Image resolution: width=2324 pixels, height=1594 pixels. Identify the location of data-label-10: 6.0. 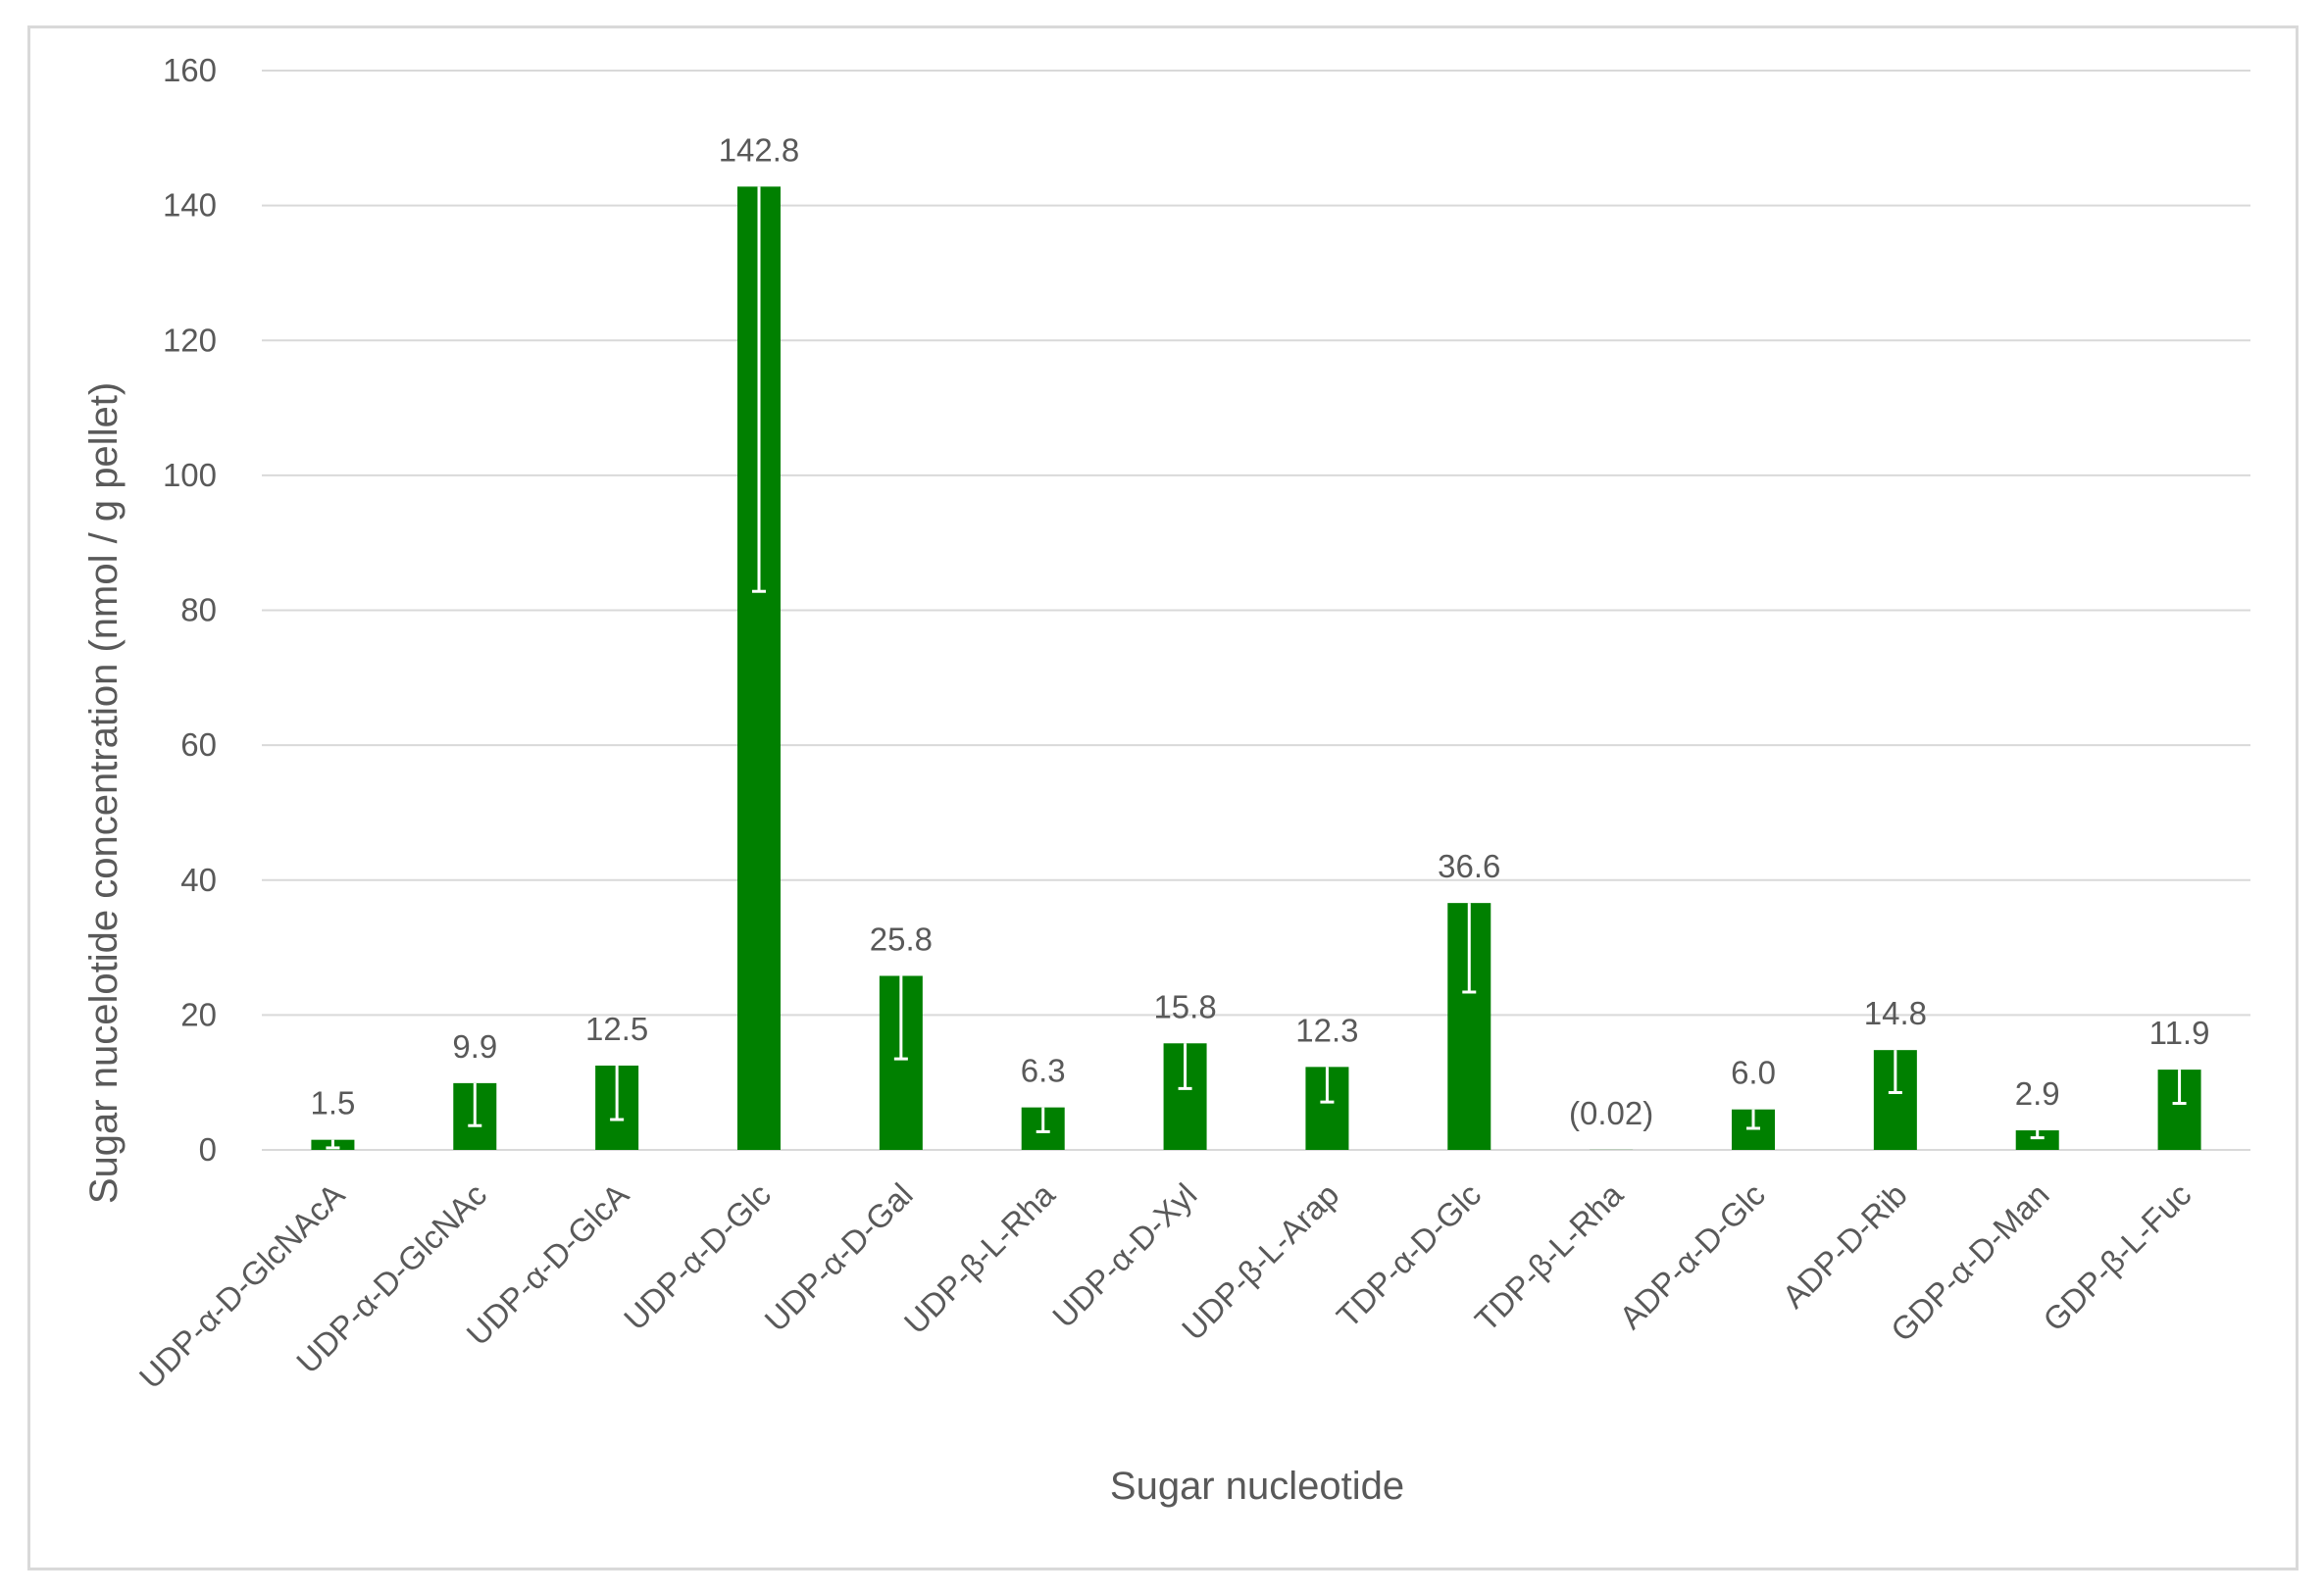
(1754, 1073).